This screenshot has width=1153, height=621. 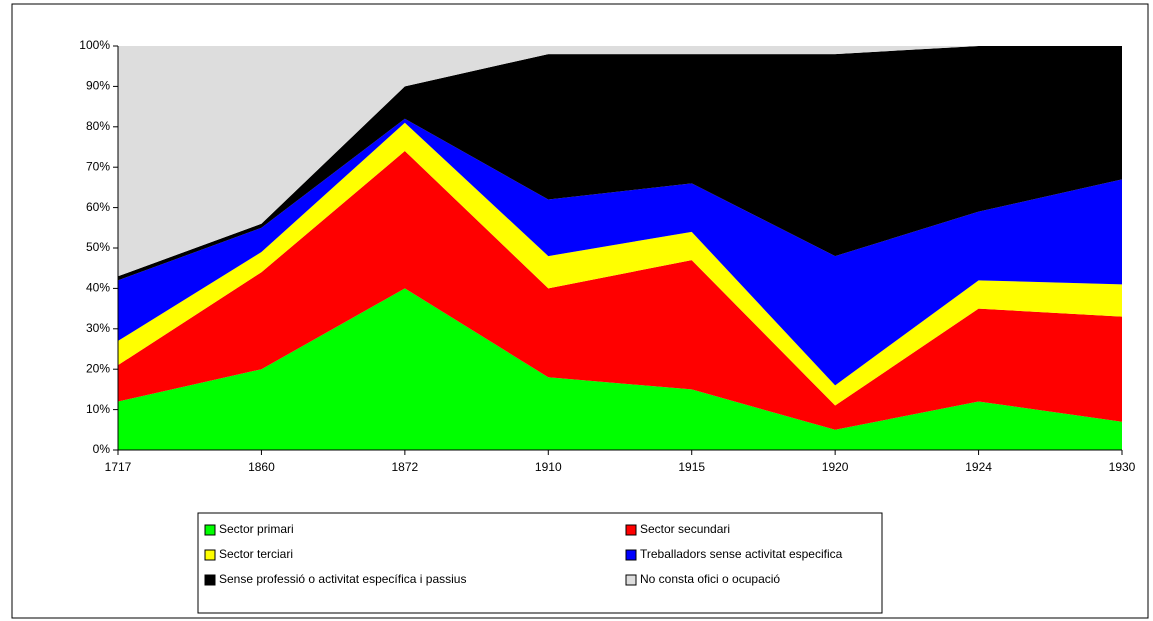 What do you see at coordinates (548, 467) in the screenshot?
I see `x-tick-label: 1910` at bounding box center [548, 467].